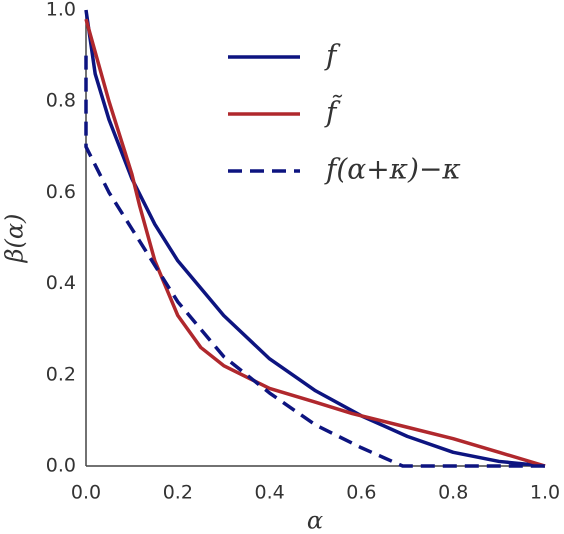 The image size is (564, 534). Describe the element at coordinates (392, 169) in the screenshot. I see `legend-label: f(α+κ)−κ` at that location.